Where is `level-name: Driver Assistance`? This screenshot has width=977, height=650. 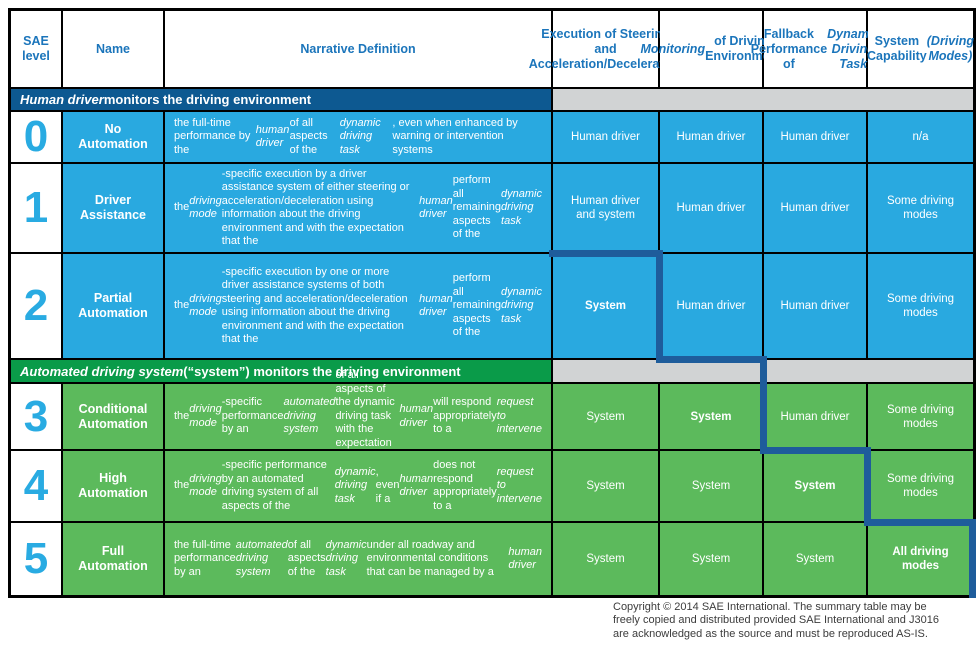
level-name: Driver Assistance is located at coordinates (113, 208).